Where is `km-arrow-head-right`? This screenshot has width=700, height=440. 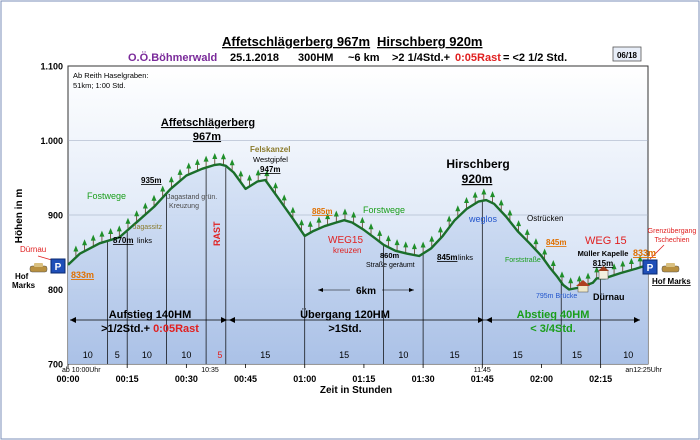 km-arrow-head-right is located at coordinates (411, 290).